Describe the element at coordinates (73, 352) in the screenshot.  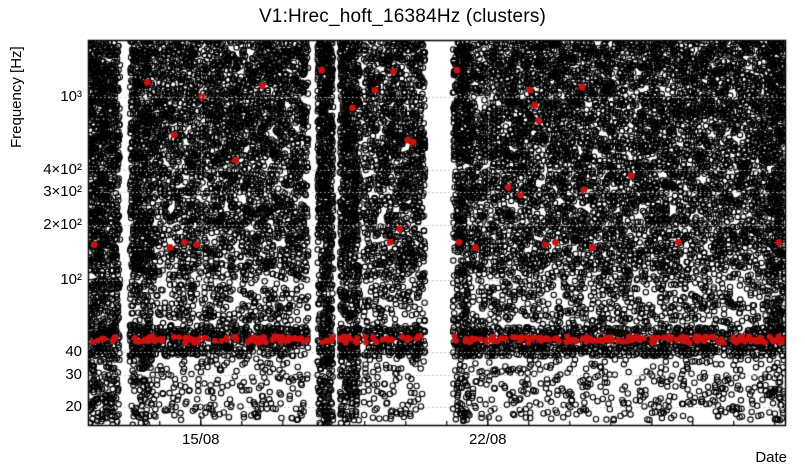
I see `y-tick-label: 40` at that location.